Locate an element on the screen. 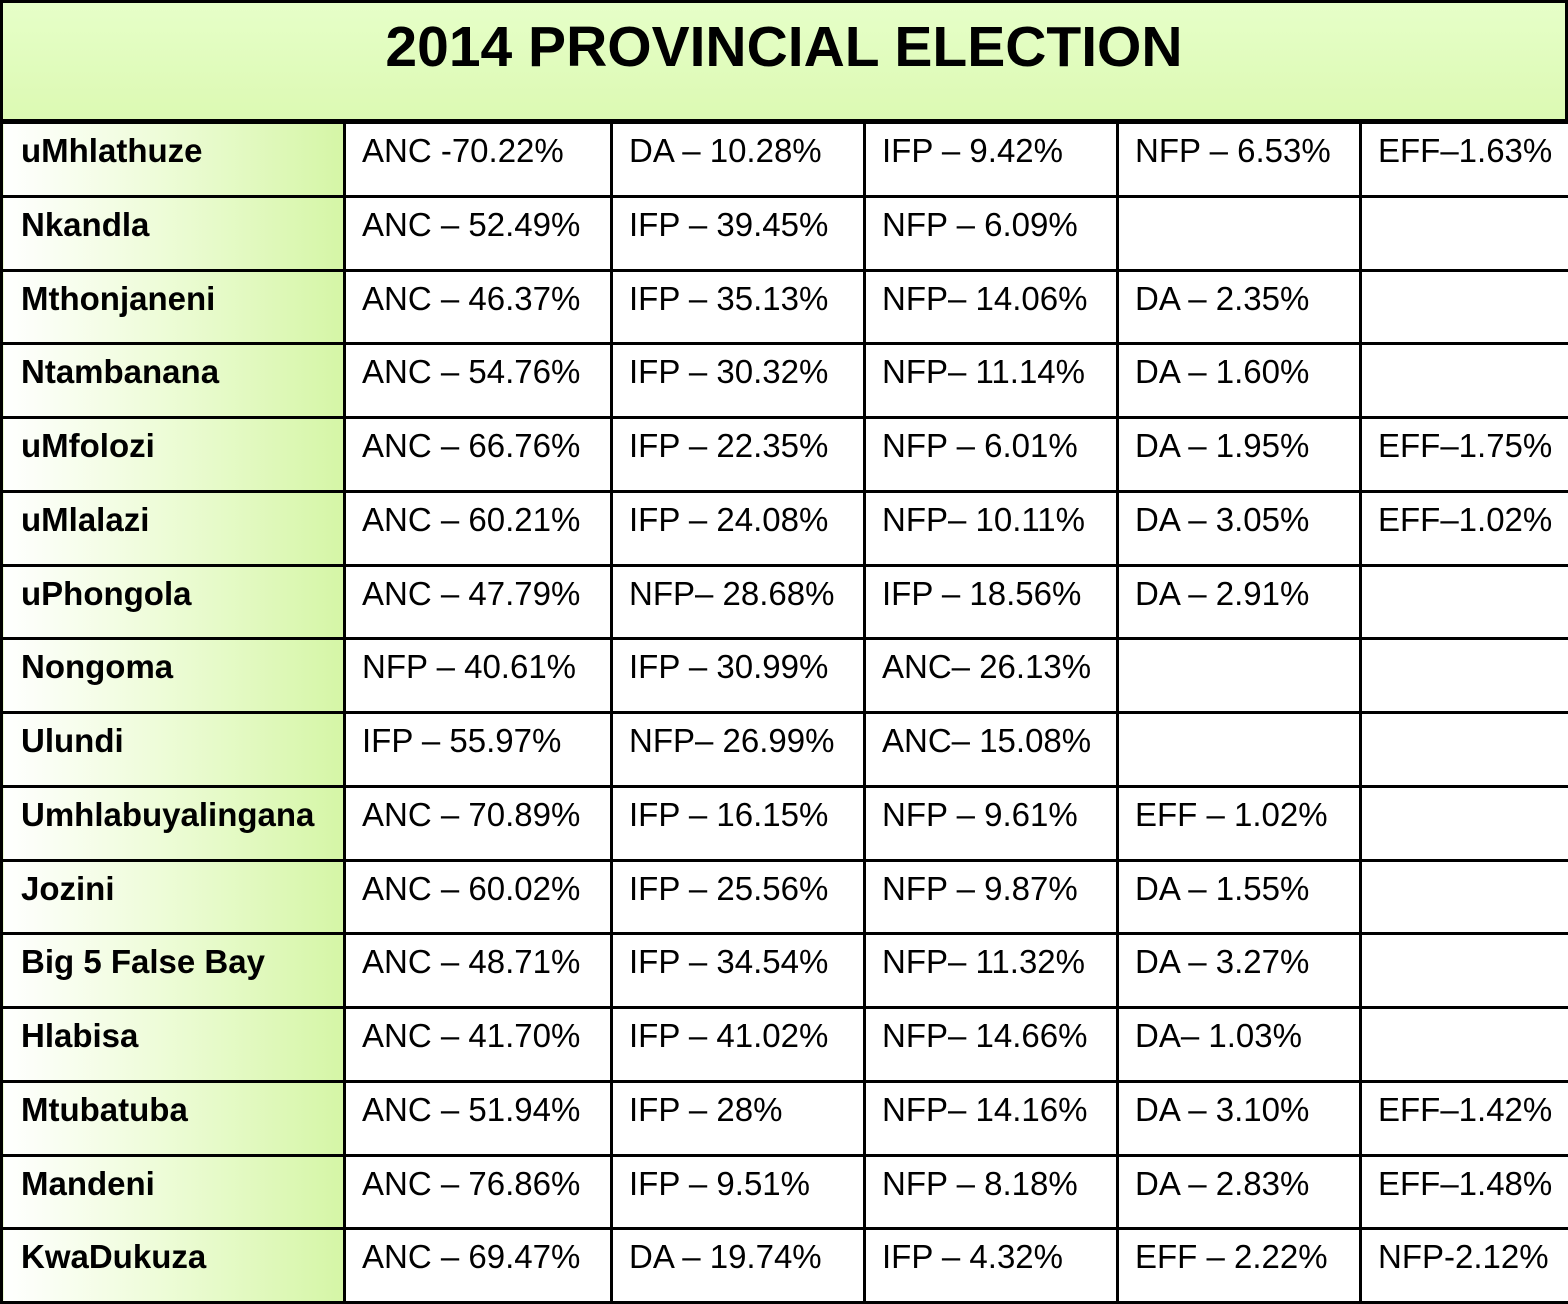 This screenshot has width=1568, height=1304. party-result-cell: EFF – 2.22% is located at coordinates (1239, 1265).